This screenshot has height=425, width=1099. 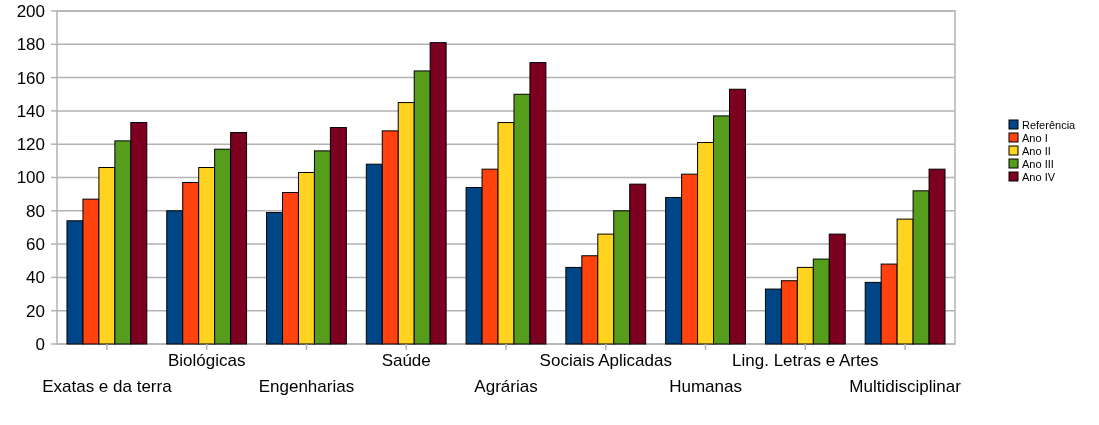 I want to click on x-tick-label: Humanas, so click(x=705, y=386).